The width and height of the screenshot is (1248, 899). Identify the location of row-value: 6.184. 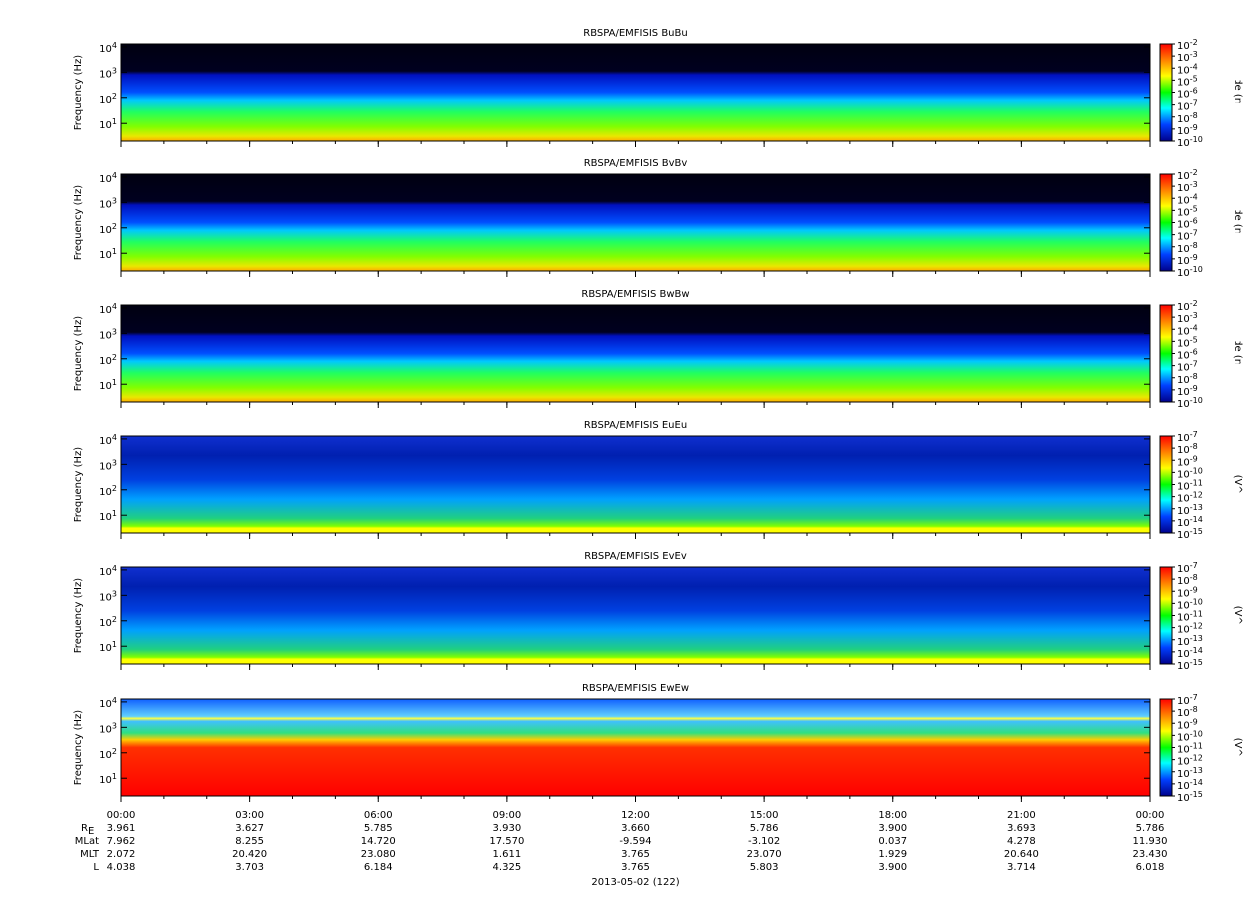
(378, 867).